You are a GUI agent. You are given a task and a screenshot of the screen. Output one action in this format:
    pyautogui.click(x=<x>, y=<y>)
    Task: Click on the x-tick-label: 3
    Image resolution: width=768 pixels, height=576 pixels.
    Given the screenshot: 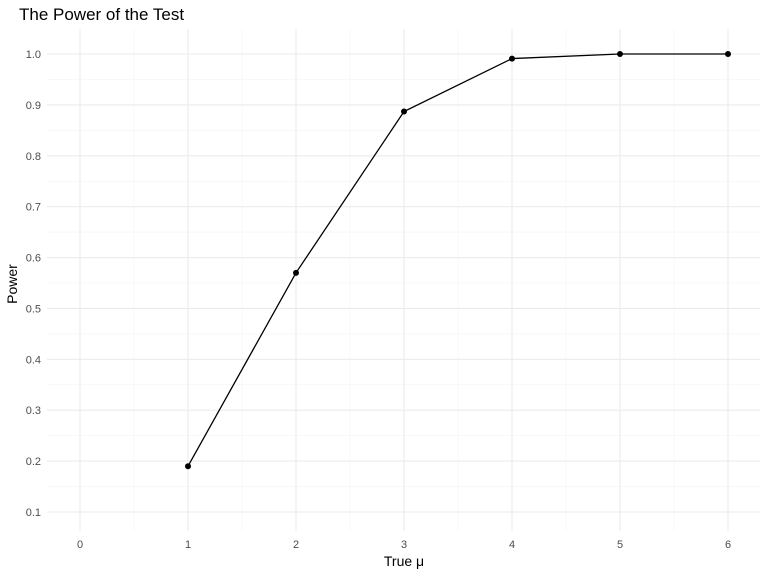 What is the action you would take?
    pyautogui.click(x=404, y=545)
    